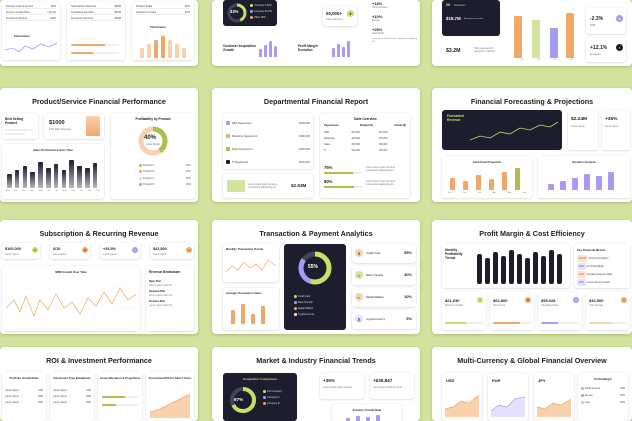 The image size is (632, 421). I want to click on sub-kpi-1: $100,000 Lorem ipsum $, so click(21, 251).